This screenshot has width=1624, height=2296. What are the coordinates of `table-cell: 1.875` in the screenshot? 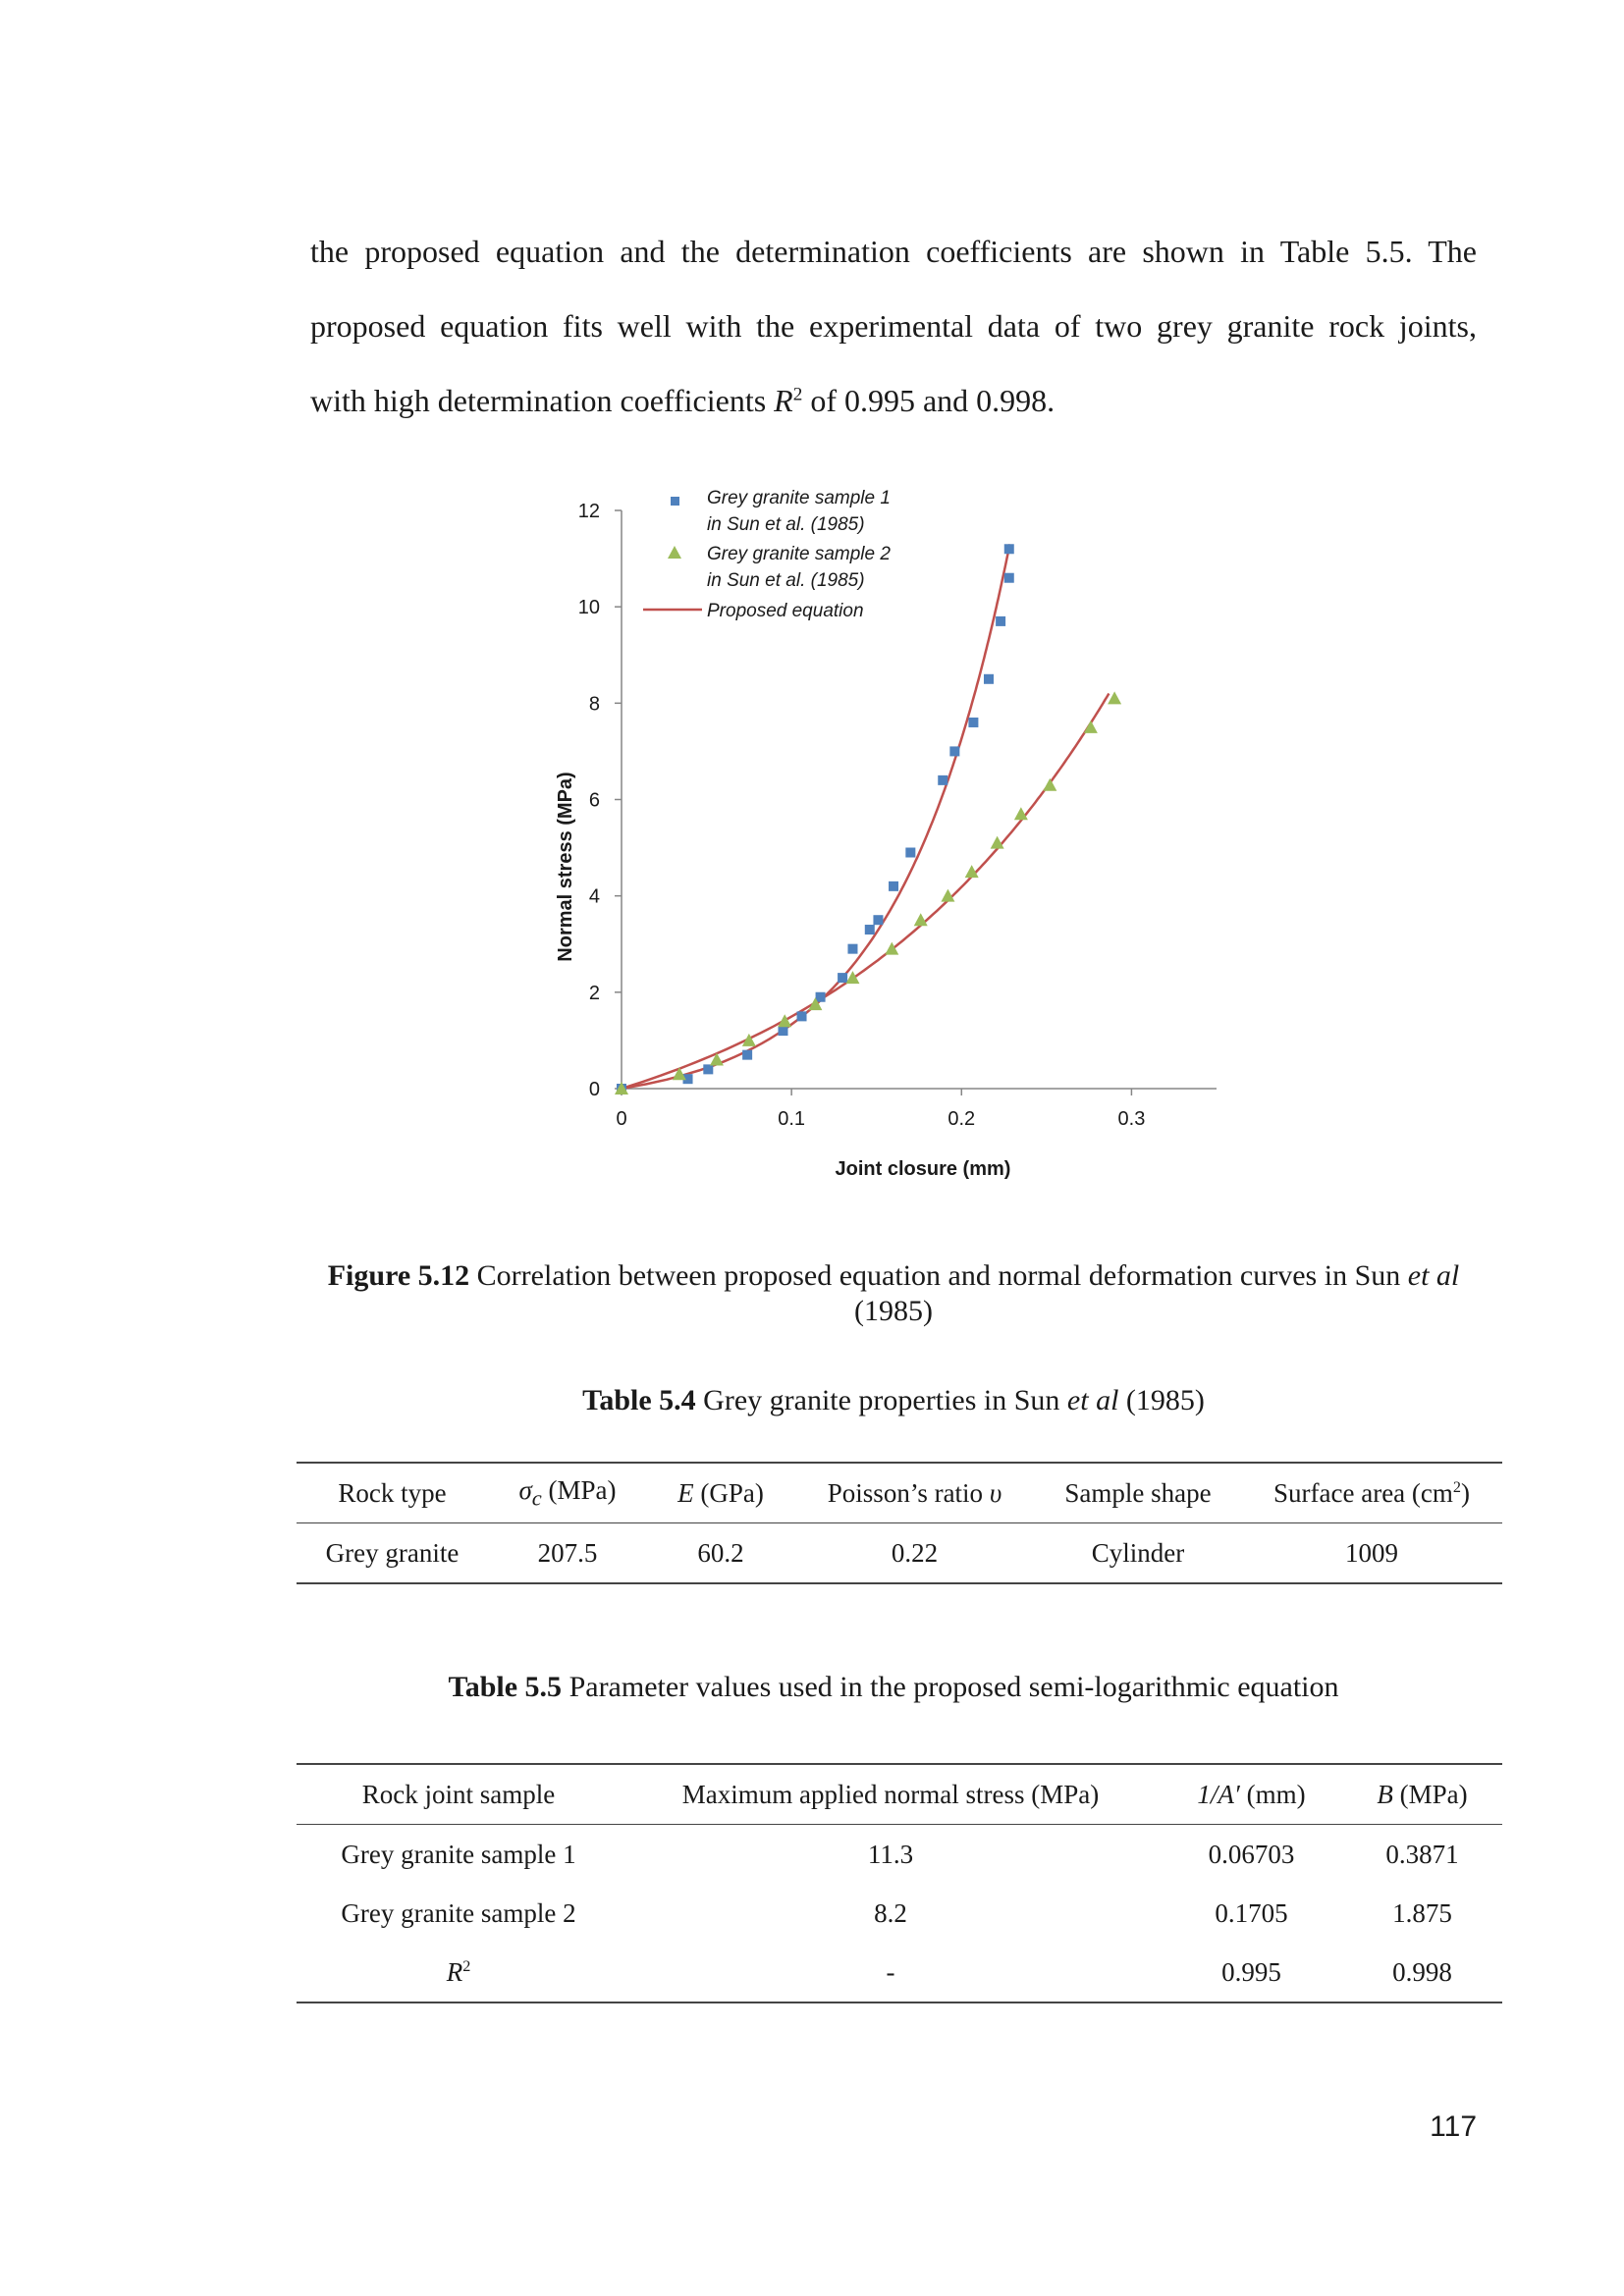 It's located at (1422, 1912).